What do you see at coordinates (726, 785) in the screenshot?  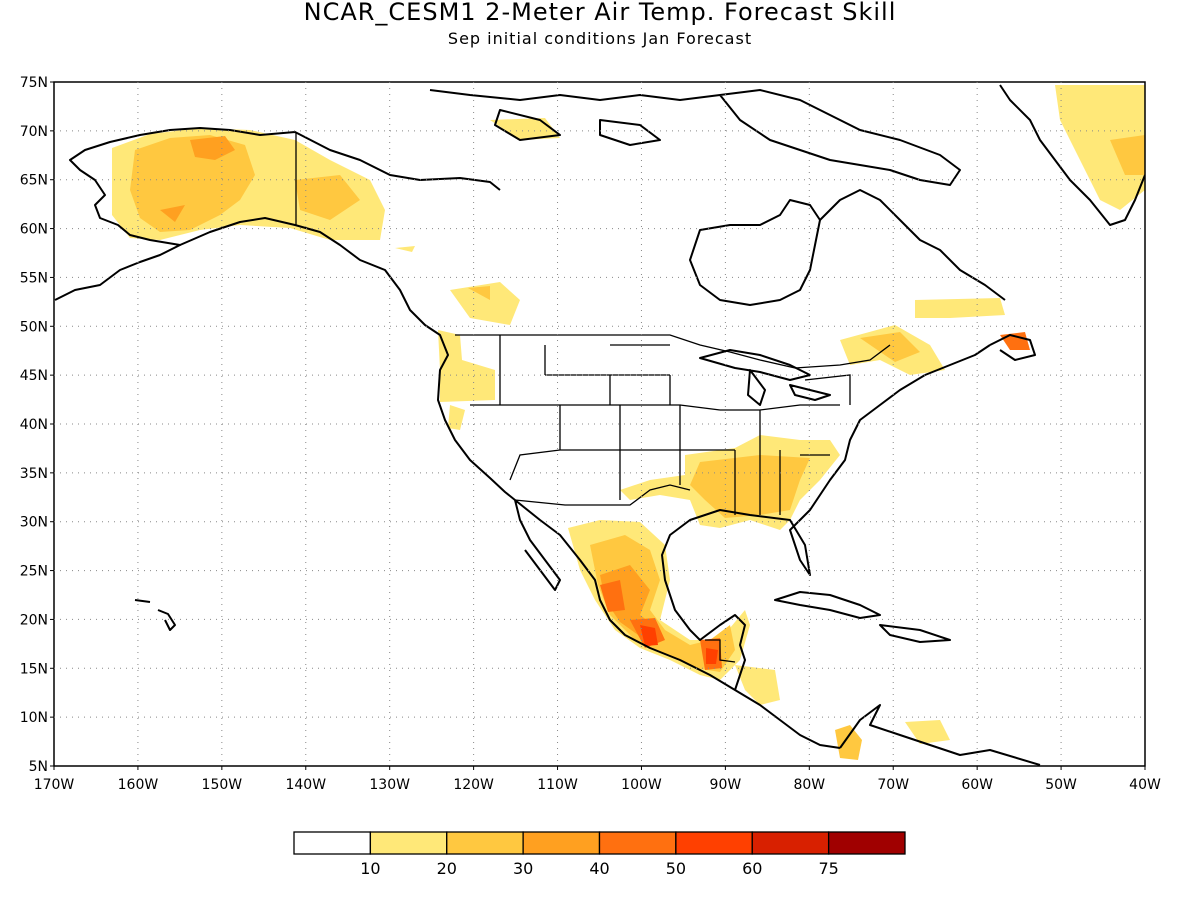 I see `lon-tick-label: 90W` at bounding box center [726, 785].